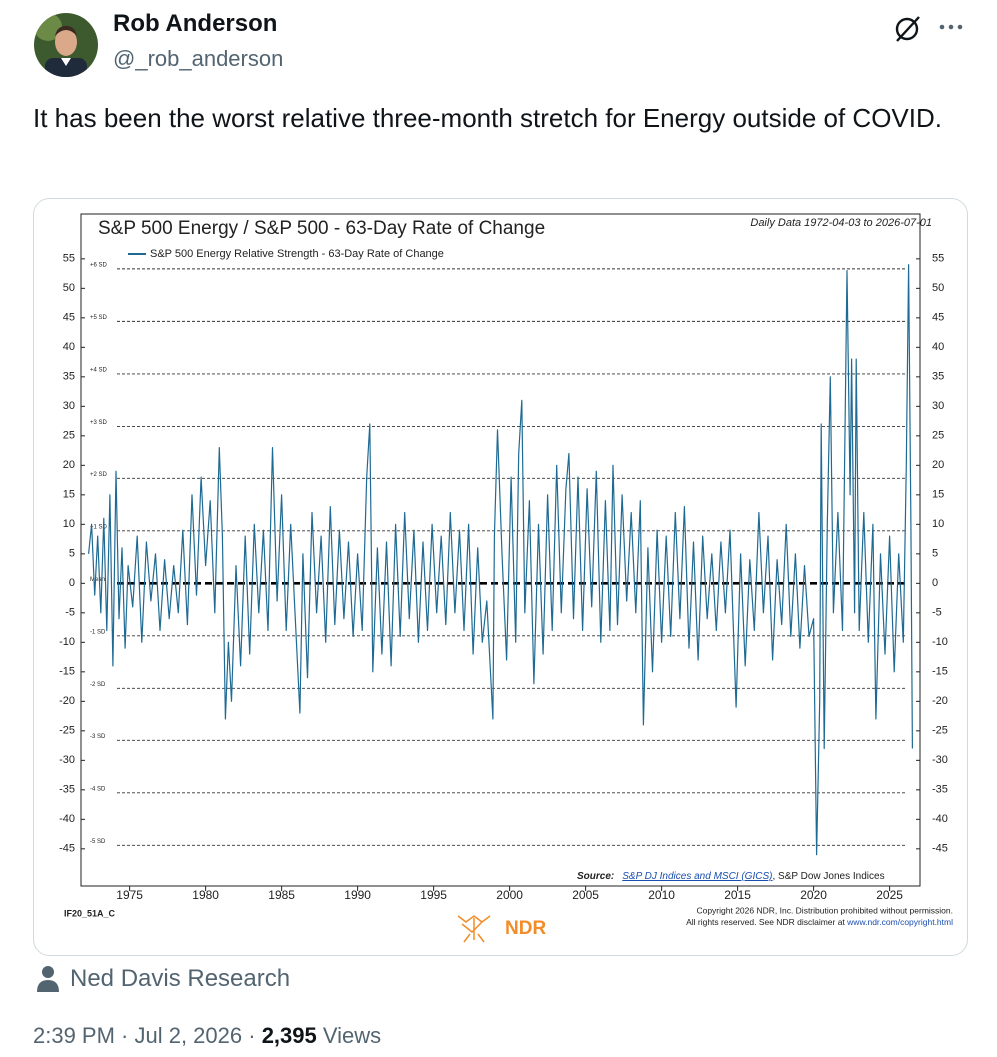  Describe the element at coordinates (952, 27) in the screenshot. I see `more-icon` at that location.